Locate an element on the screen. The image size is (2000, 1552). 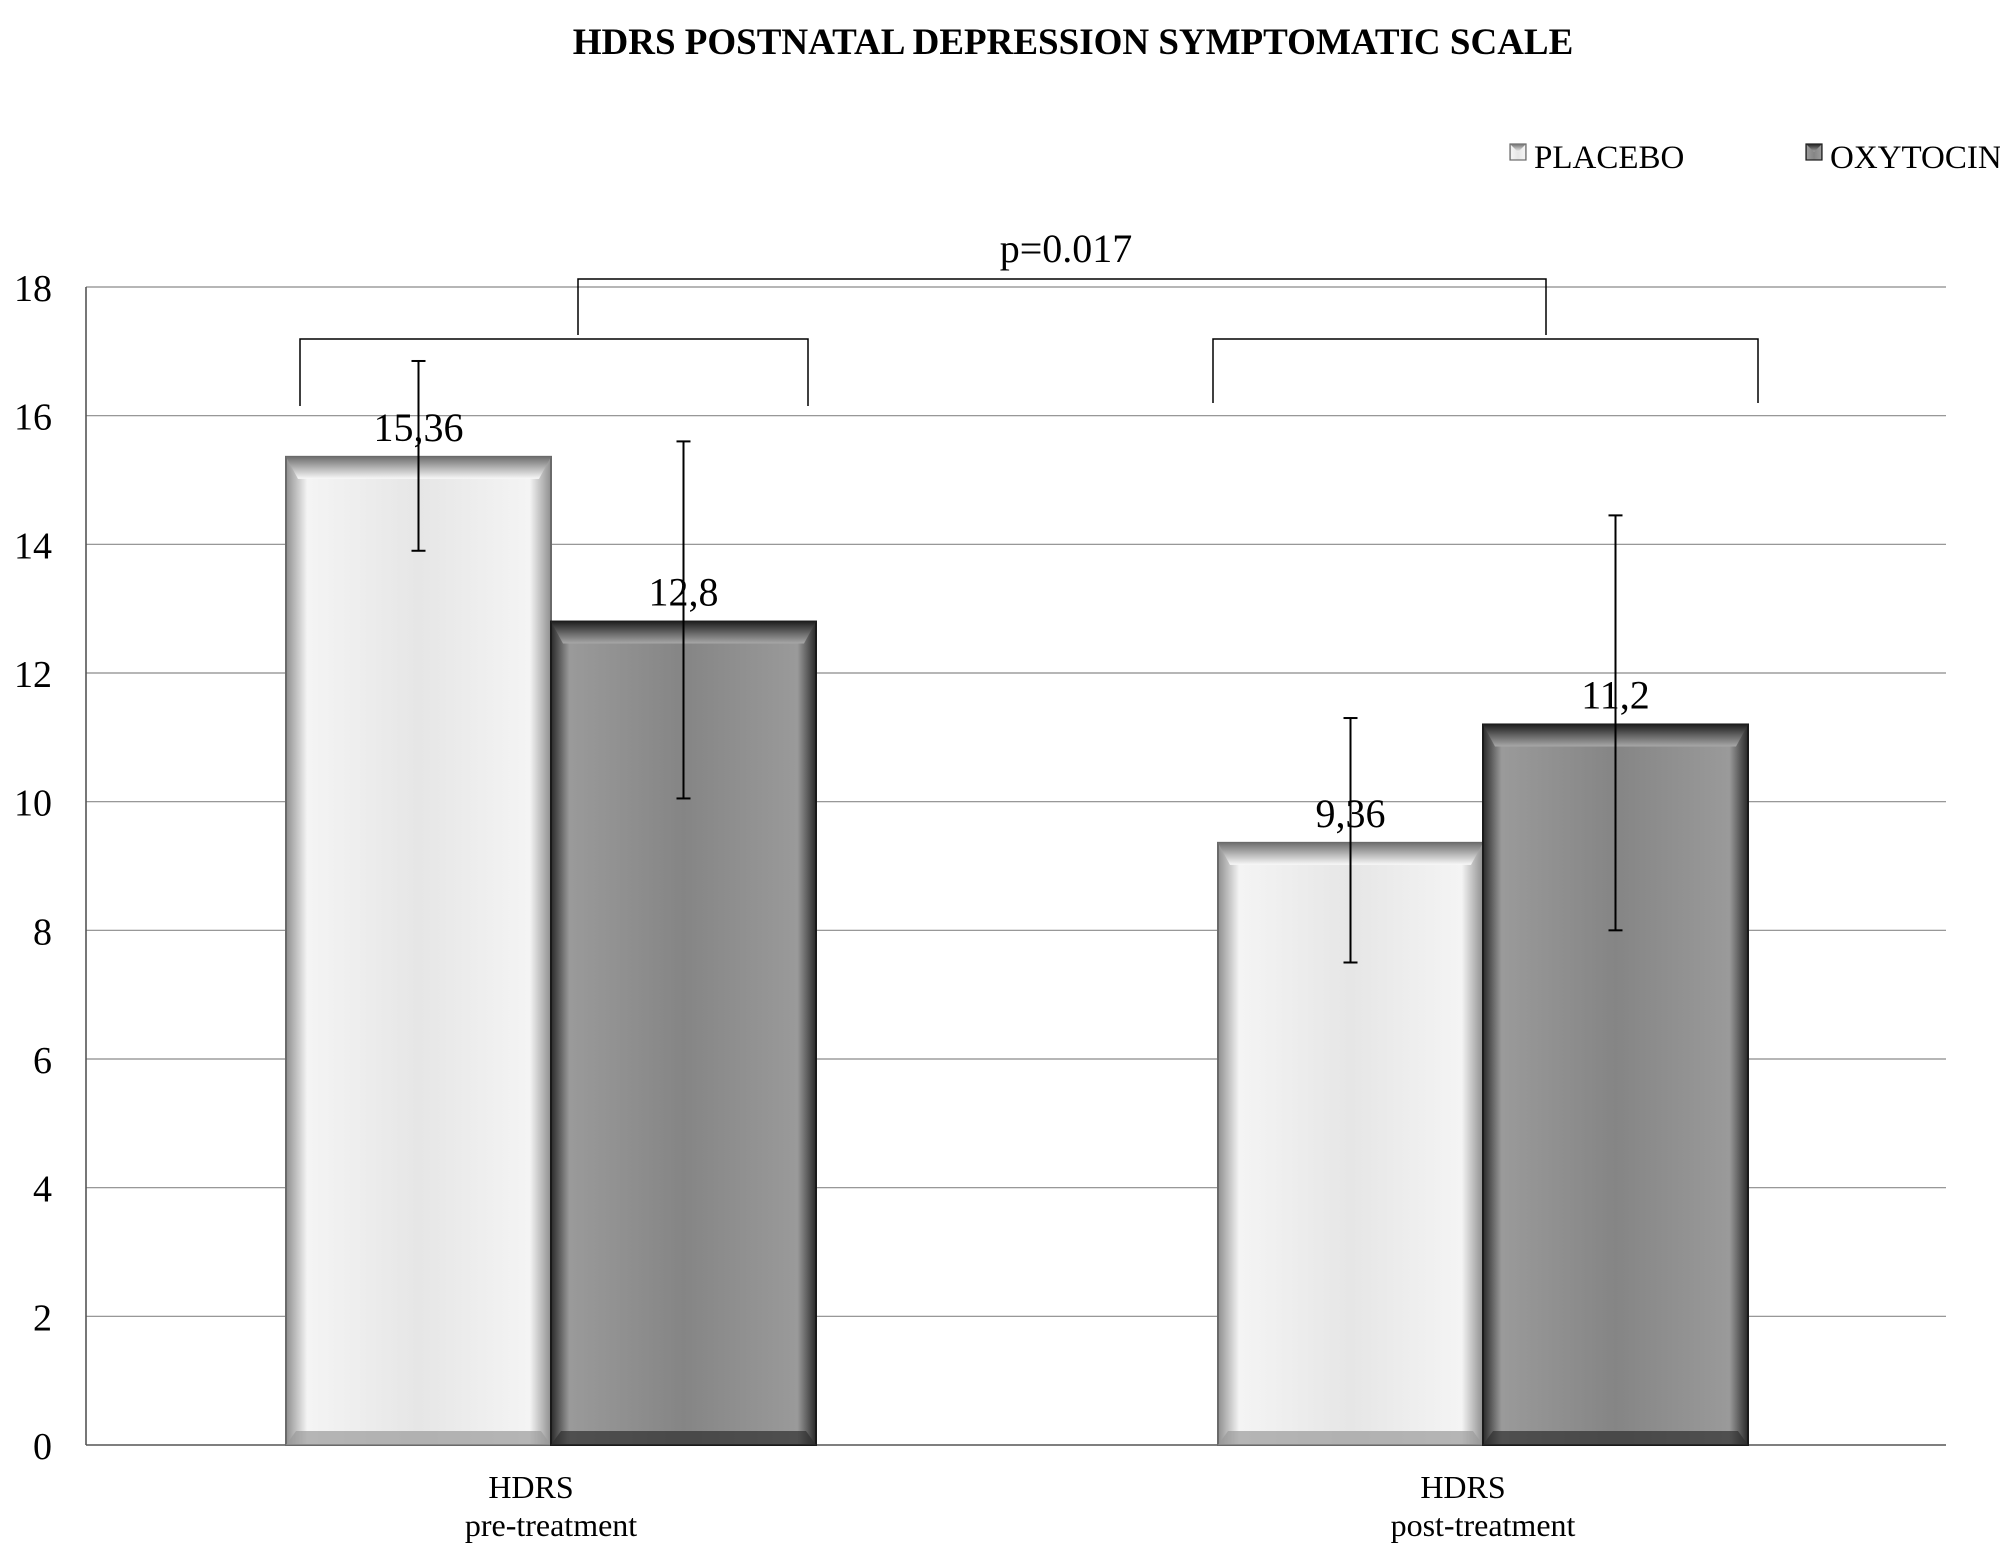
bracket-post-treatment is located at coordinates (1485, 370).